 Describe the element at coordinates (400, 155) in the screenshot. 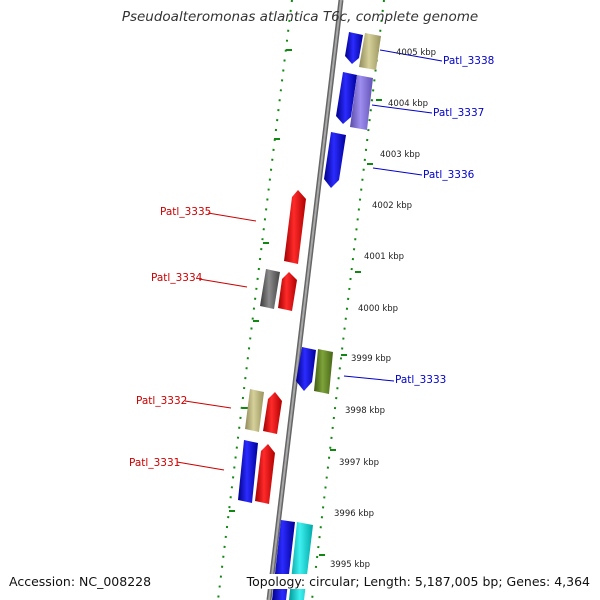

I see `kbp-label: 4003 kbp` at that location.